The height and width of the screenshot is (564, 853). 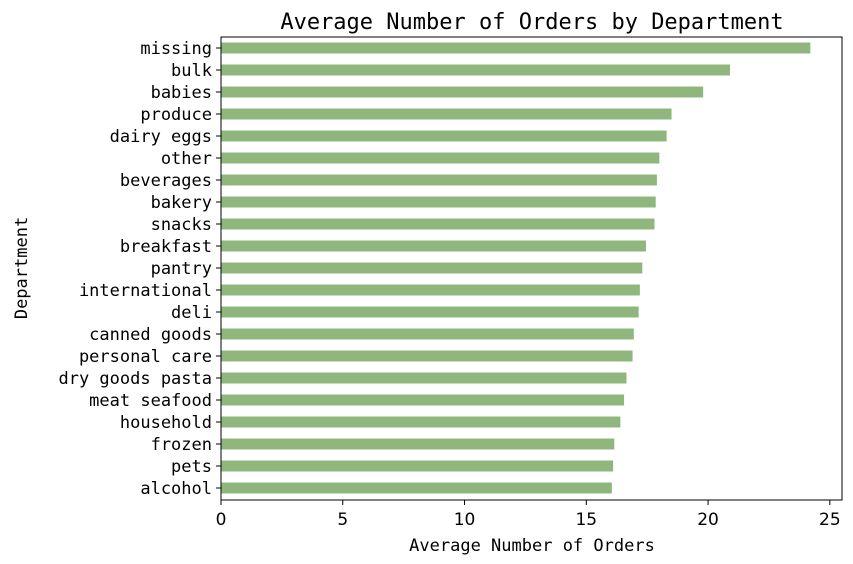 What do you see at coordinates (708, 520) in the screenshot?
I see `x-tick-label: 20` at bounding box center [708, 520].